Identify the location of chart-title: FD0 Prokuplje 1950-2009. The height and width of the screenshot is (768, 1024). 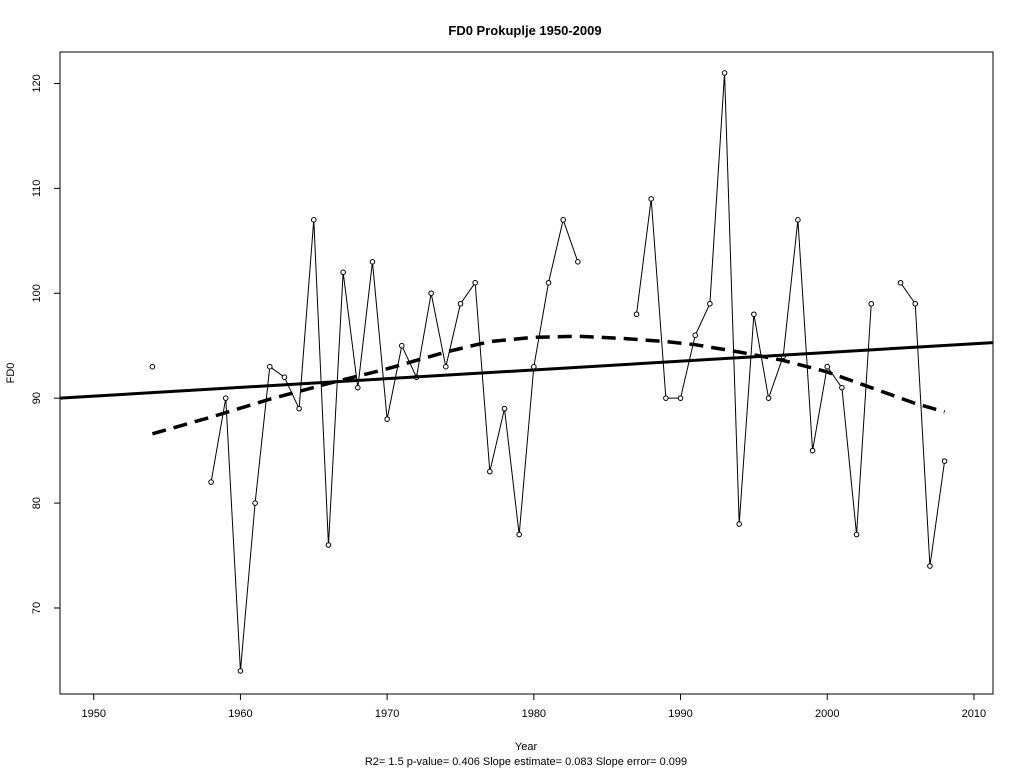
(524, 30).